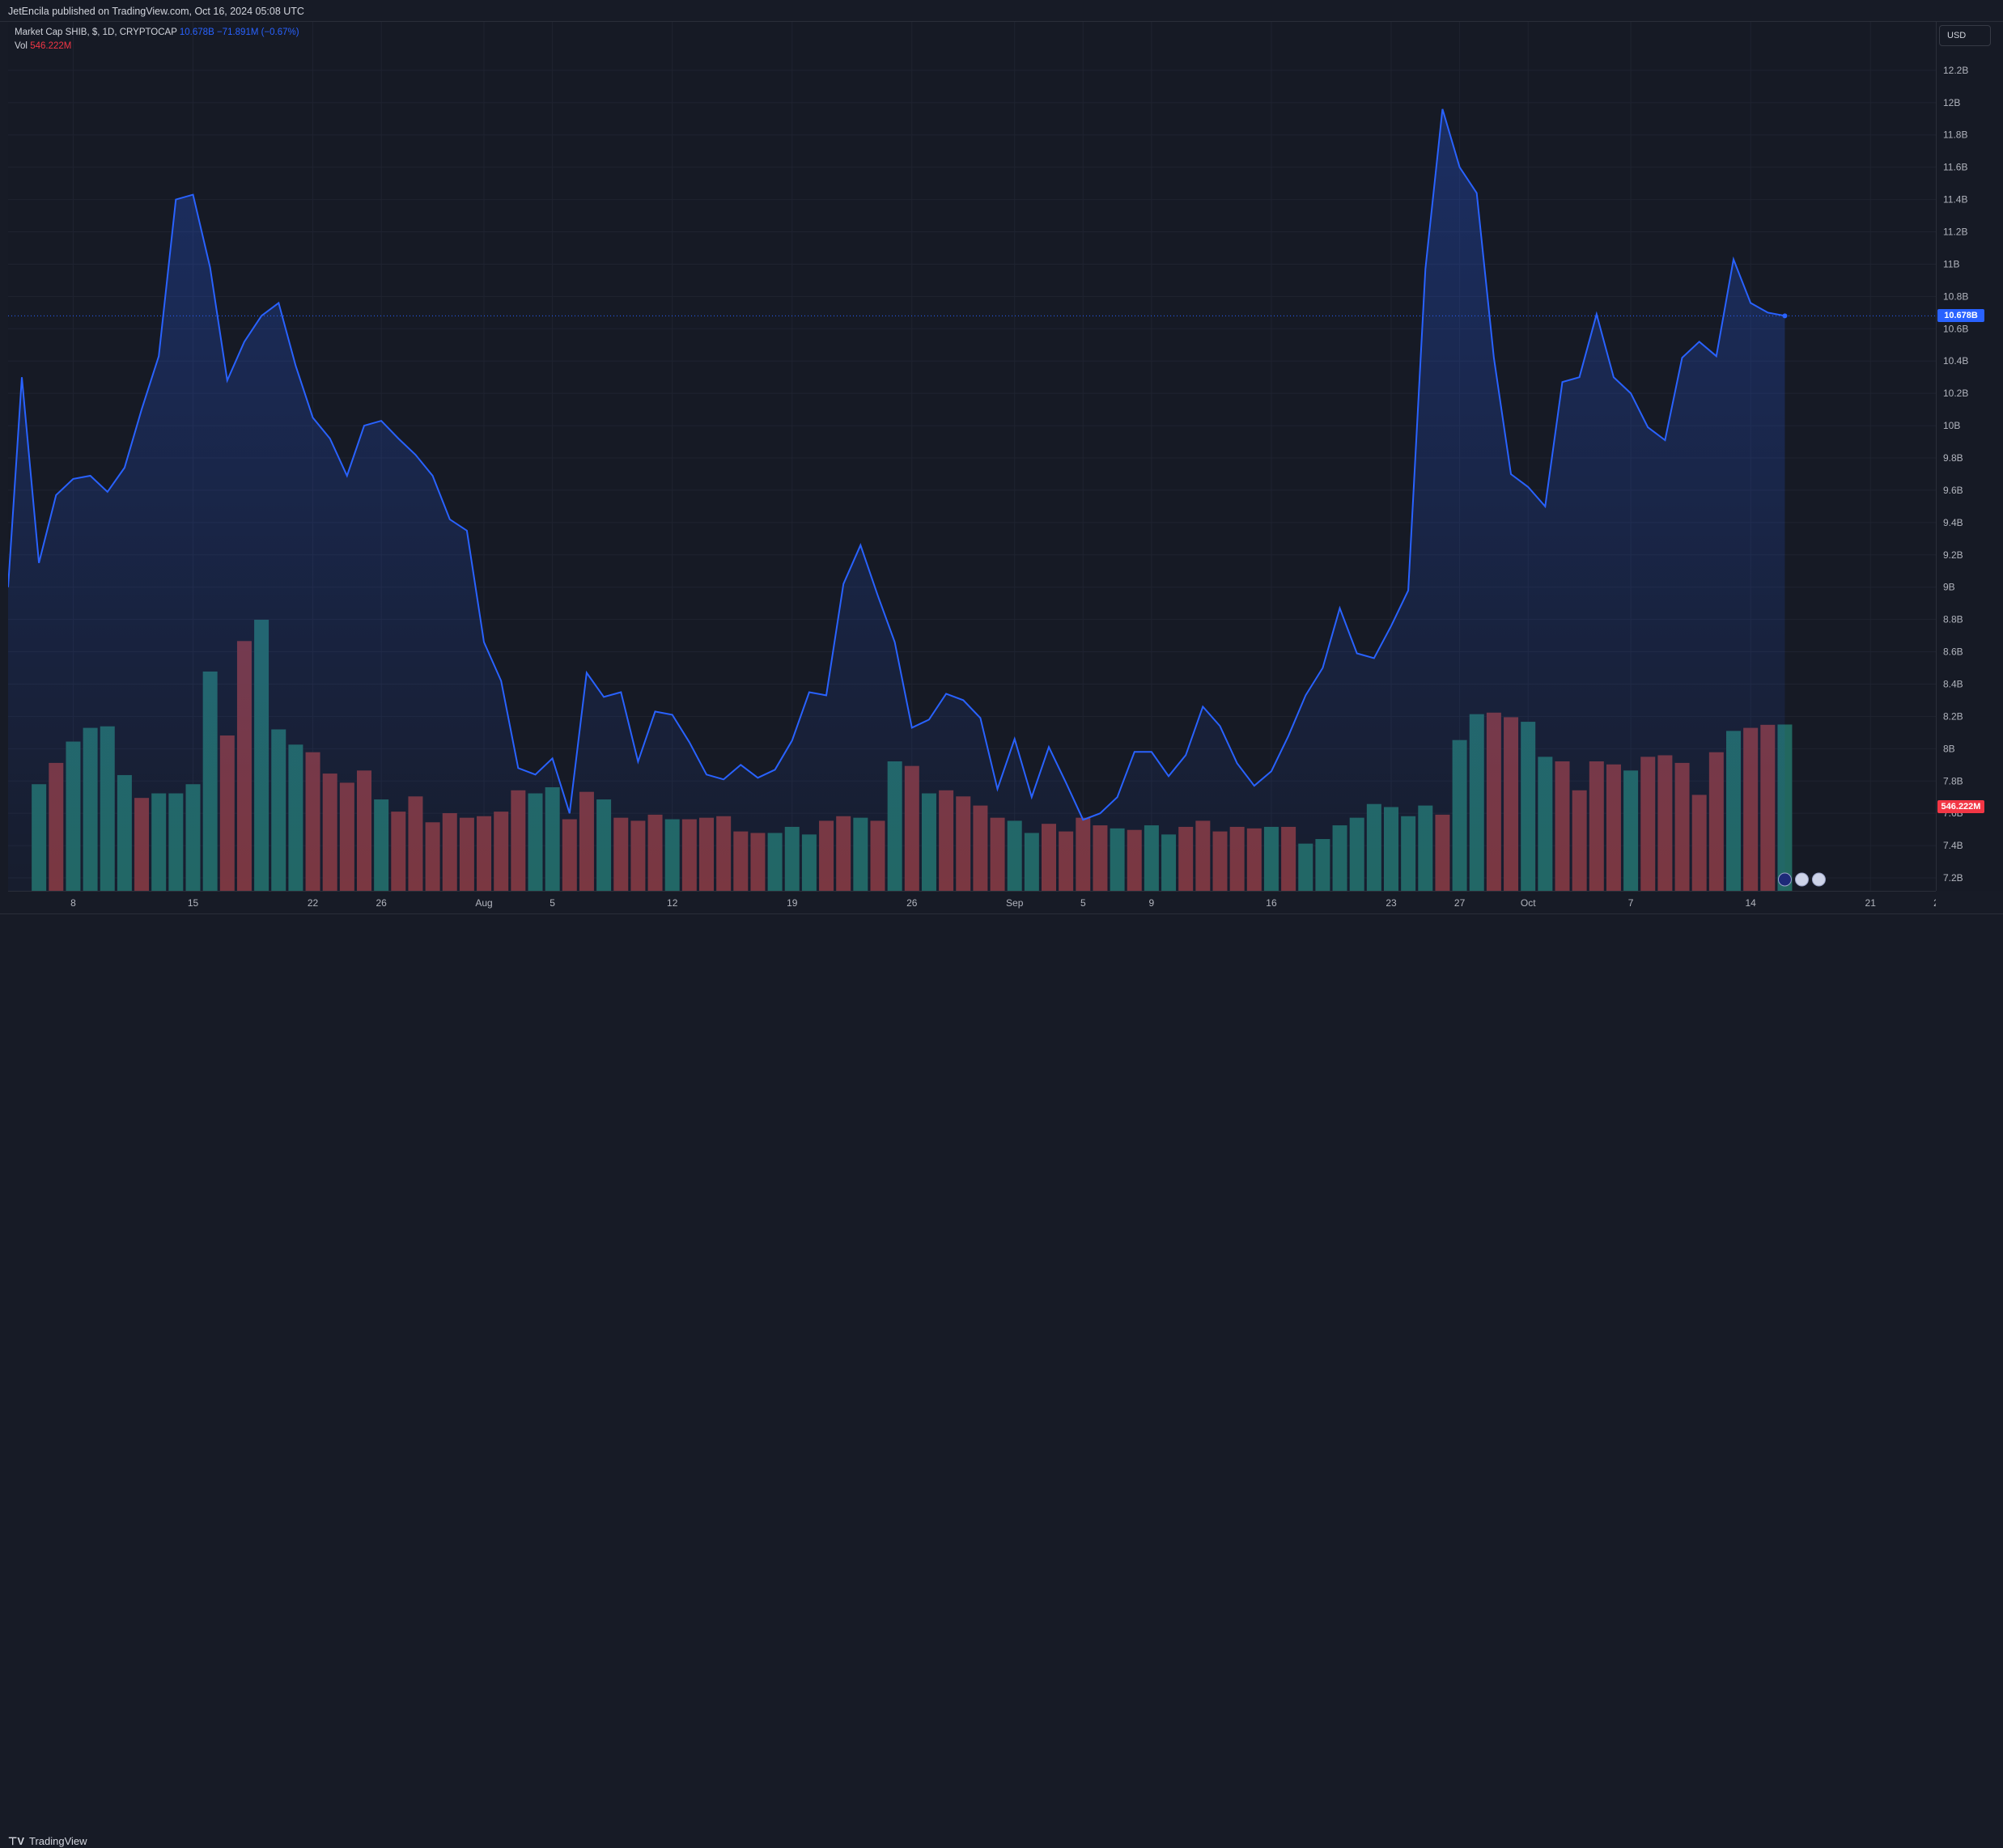  What do you see at coordinates (257, 32) in the screenshot?
I see `legend-change: −71.891M (−0.67%)` at bounding box center [257, 32].